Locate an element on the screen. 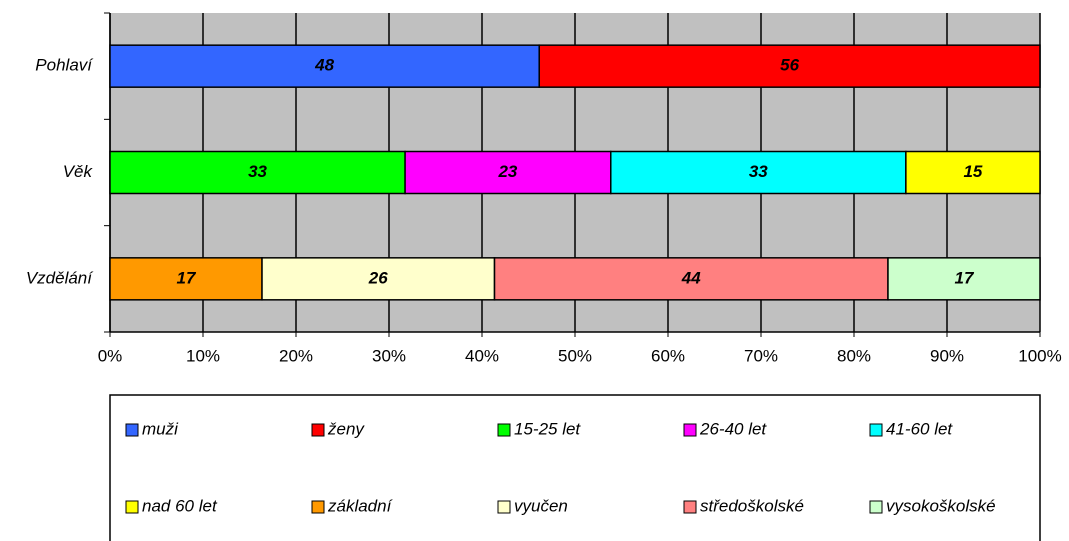 The height and width of the screenshot is (541, 1069). data-label: 26 is located at coordinates (378, 277).